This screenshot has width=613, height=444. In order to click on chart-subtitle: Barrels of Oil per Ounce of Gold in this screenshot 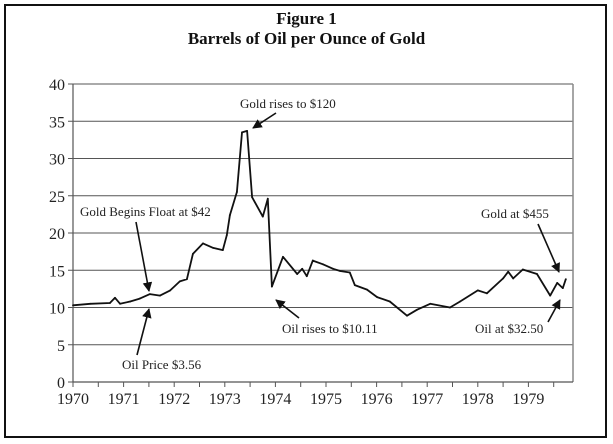, I will do `click(306, 38)`.